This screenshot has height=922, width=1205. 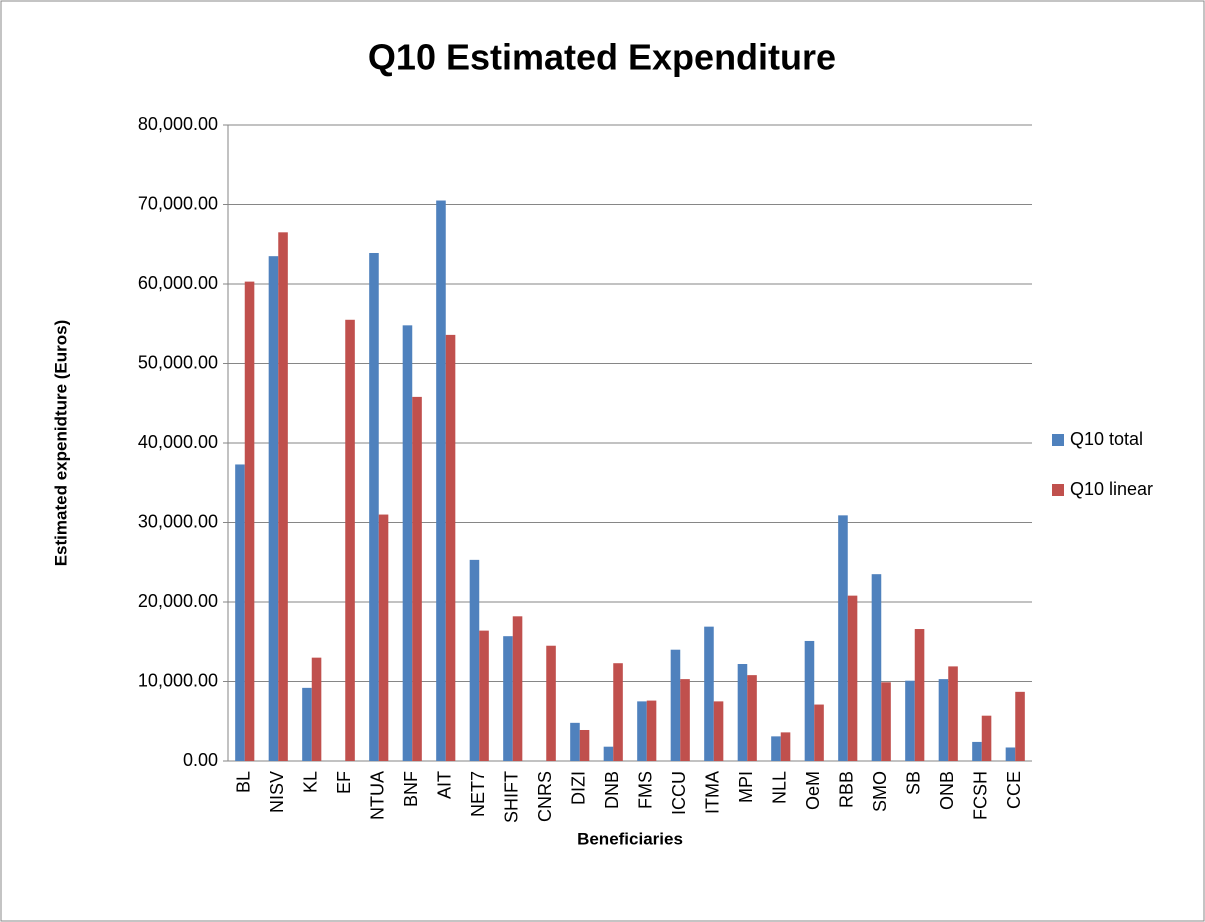 I want to click on x-tick-label: RBB, so click(x=847, y=789).